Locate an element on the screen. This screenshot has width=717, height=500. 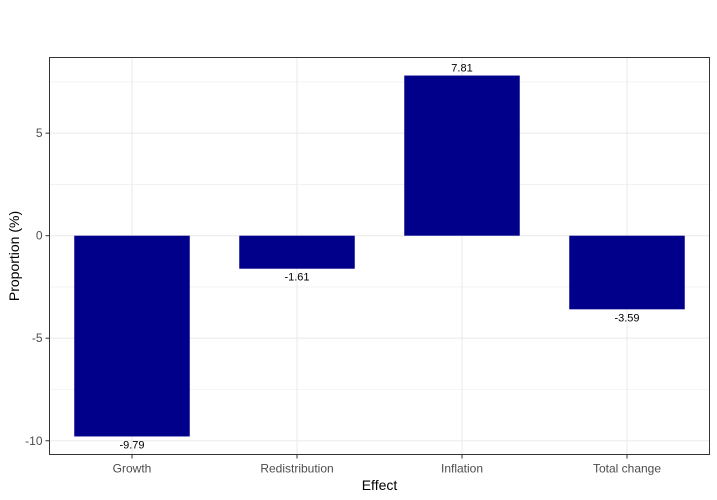
y-tick-label: 5 is located at coordinates (39, 133).